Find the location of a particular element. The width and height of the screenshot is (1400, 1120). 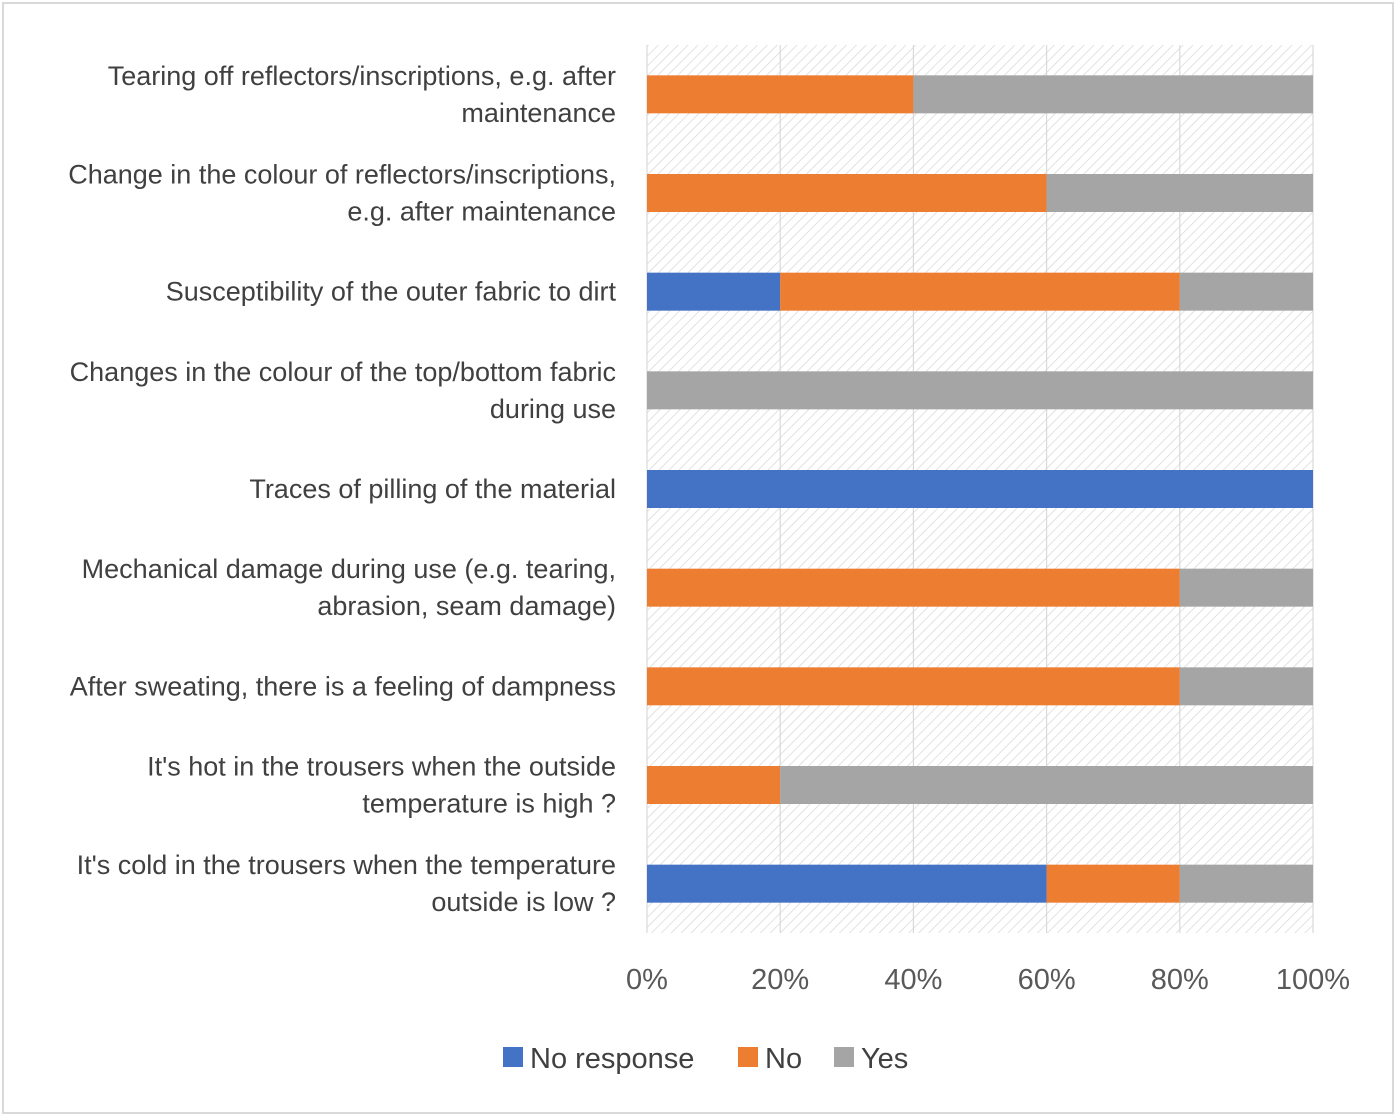

x-tick-label: 40% is located at coordinates (913, 980).